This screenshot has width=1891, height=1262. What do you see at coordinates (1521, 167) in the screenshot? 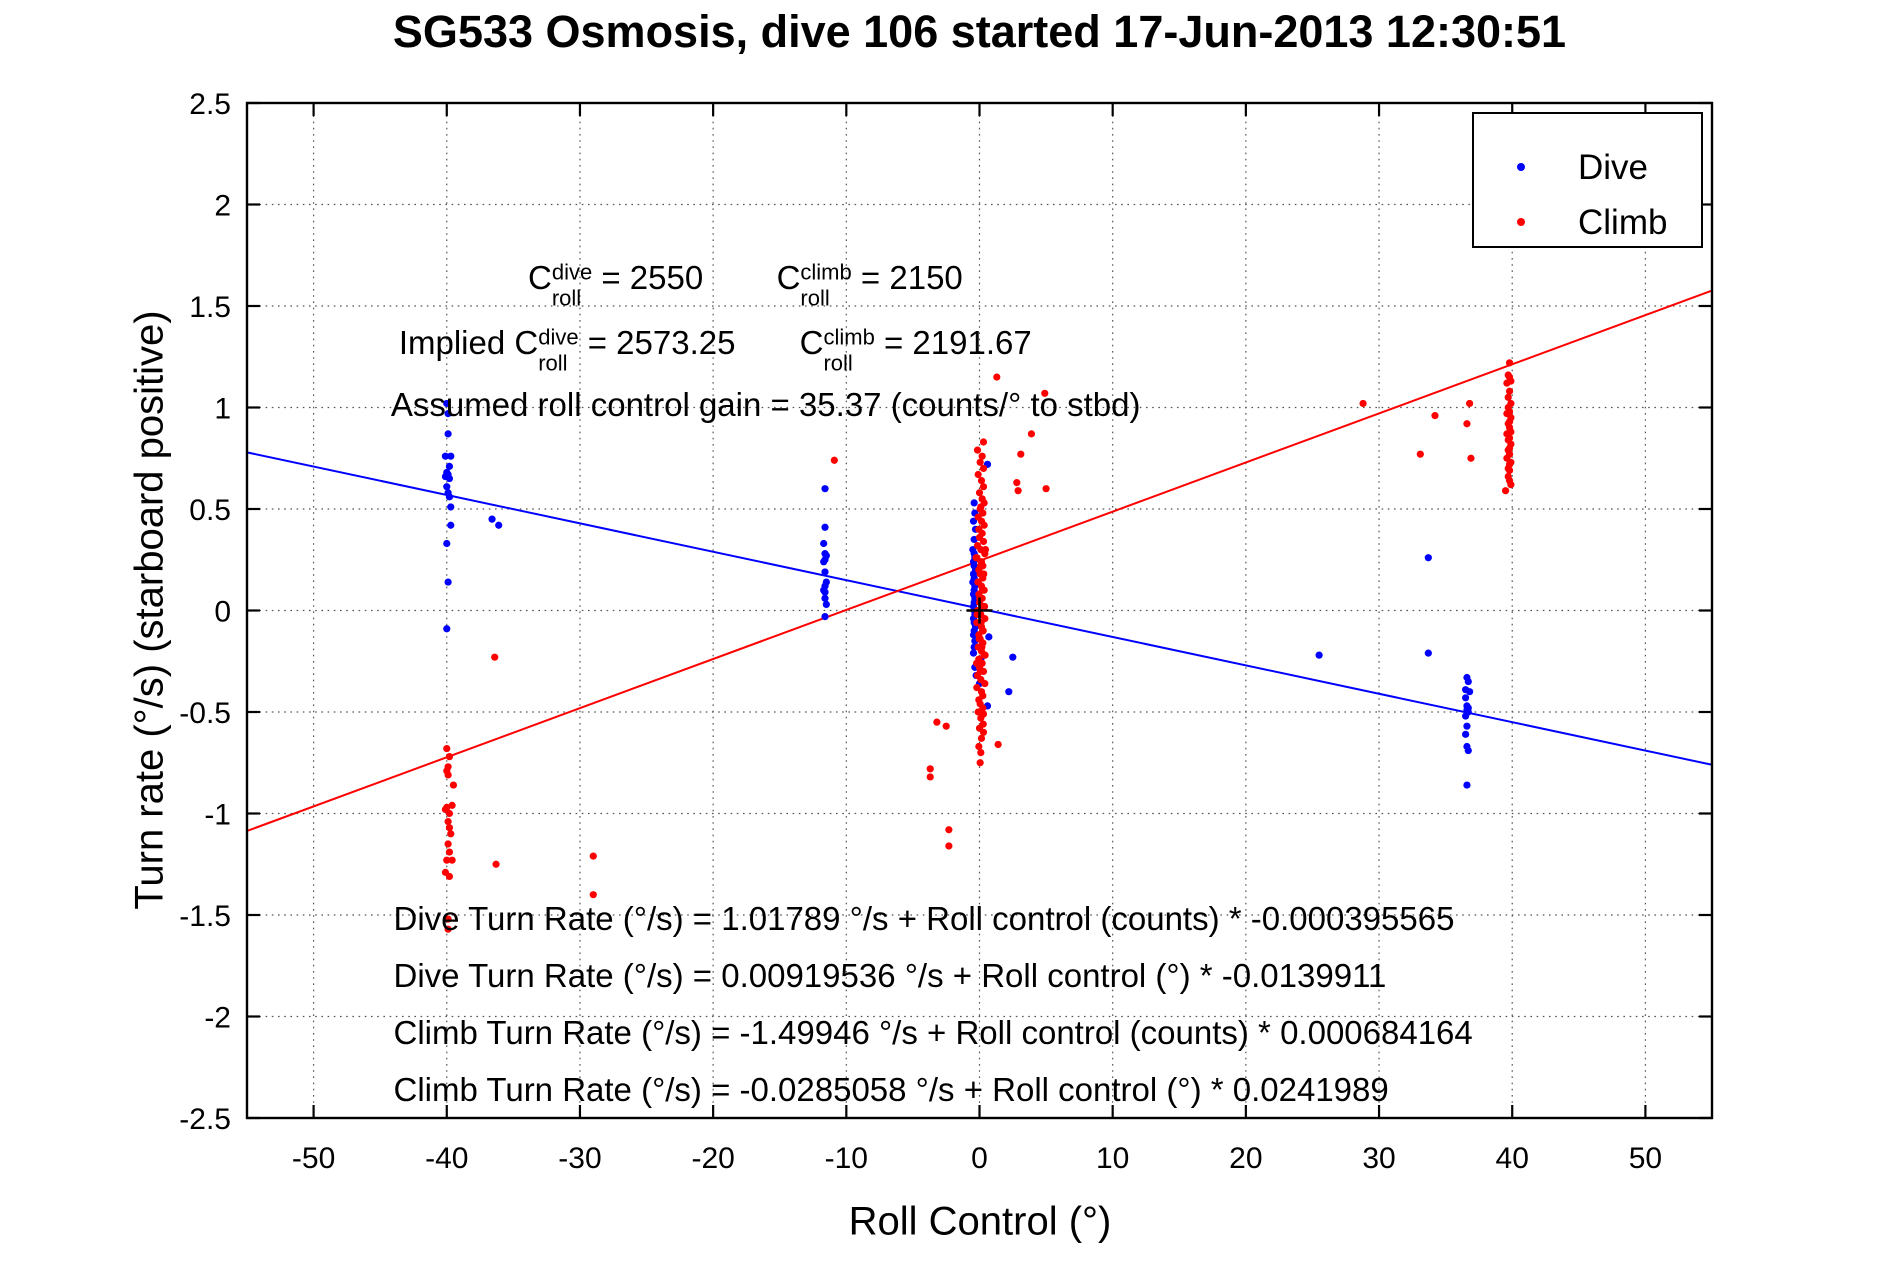
I see `legend-marker-dive` at bounding box center [1521, 167].